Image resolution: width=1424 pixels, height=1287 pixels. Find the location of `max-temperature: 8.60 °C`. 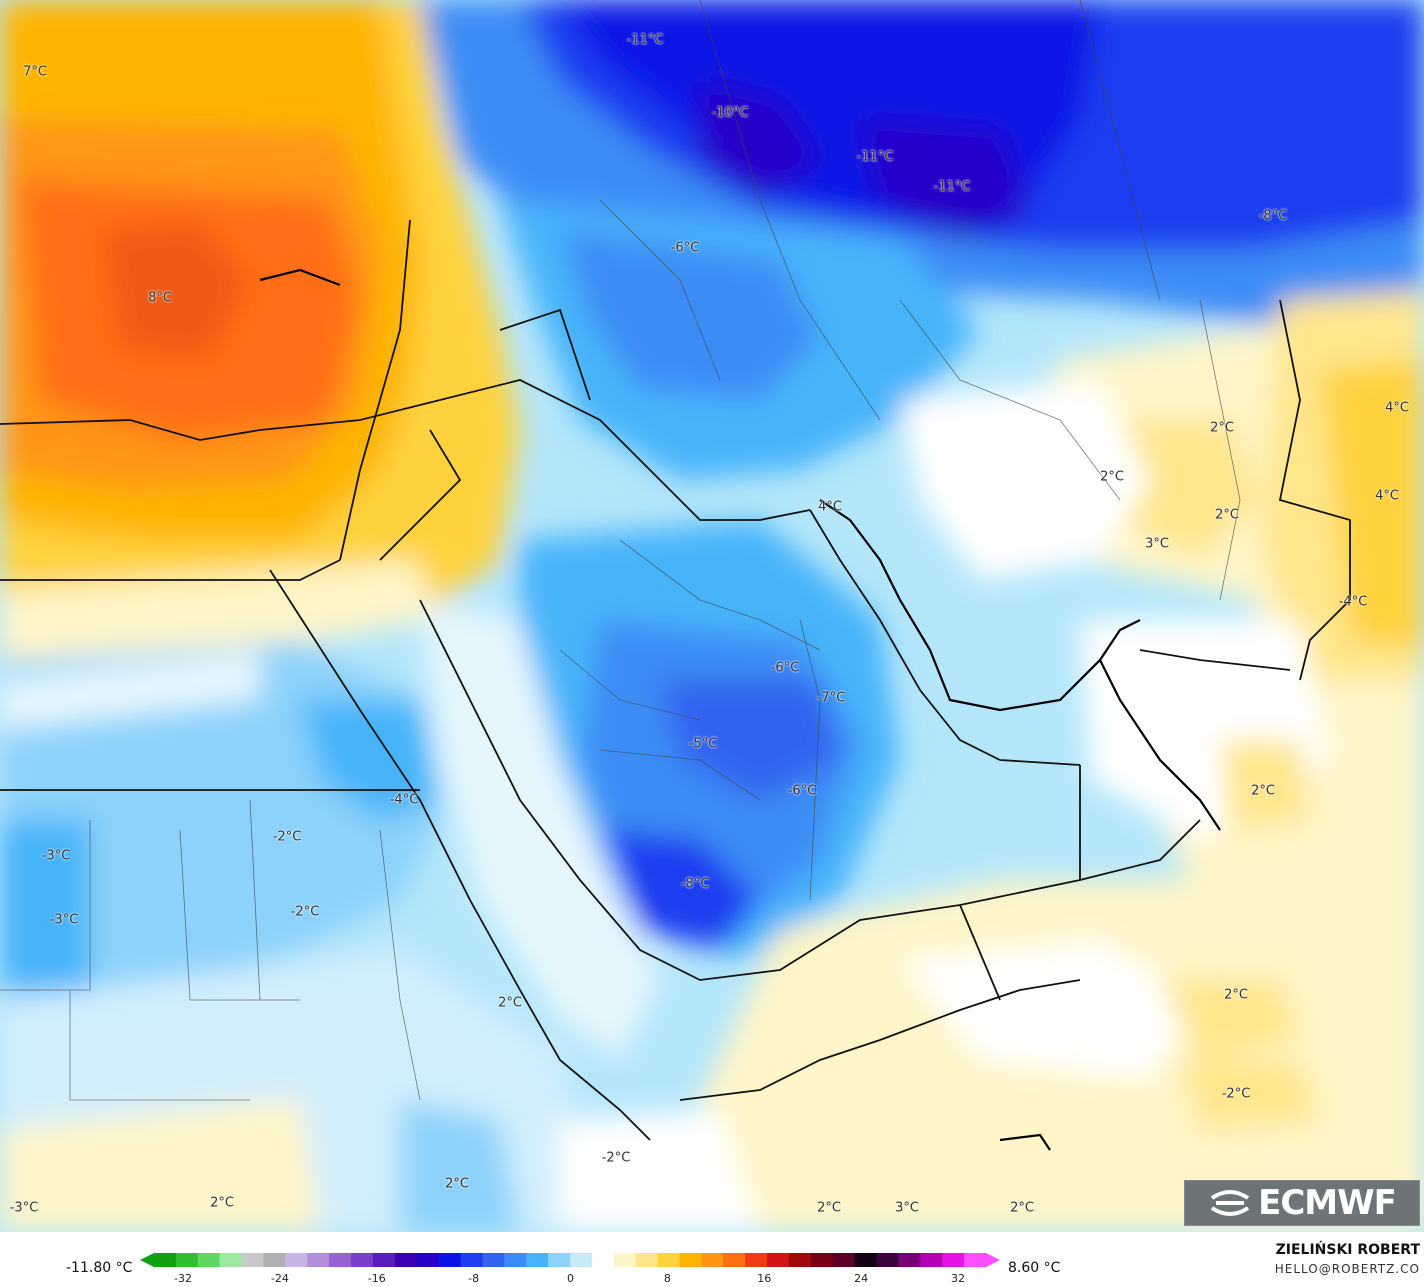

max-temperature: 8.60 °C is located at coordinates (1034, 1268).